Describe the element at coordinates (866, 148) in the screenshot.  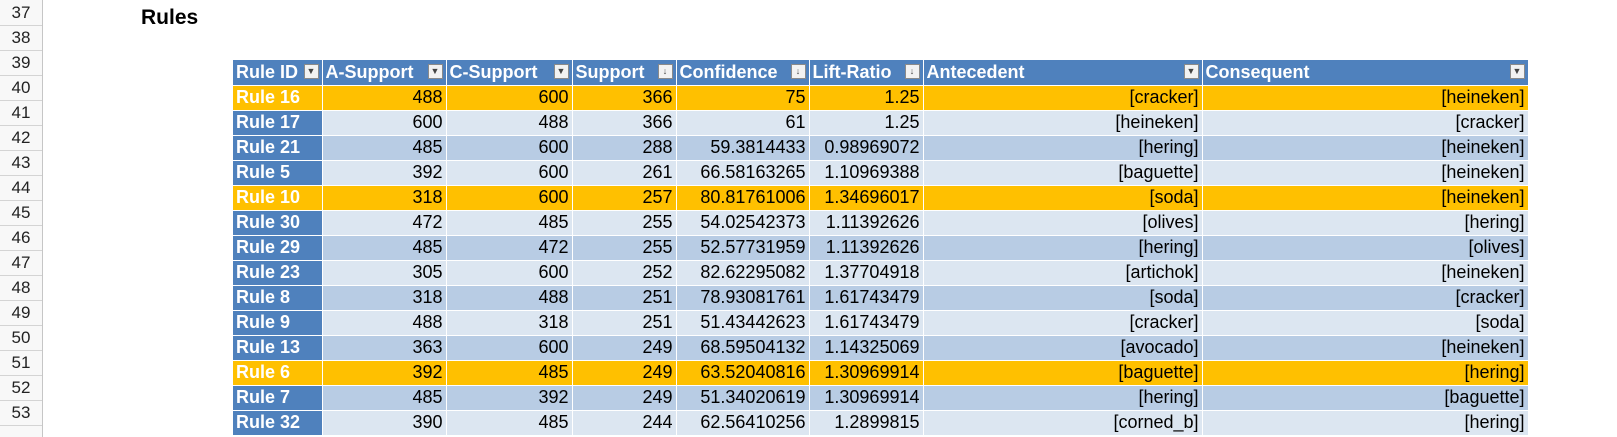
I see `cell-lift-ratio: 0.98969072` at that location.